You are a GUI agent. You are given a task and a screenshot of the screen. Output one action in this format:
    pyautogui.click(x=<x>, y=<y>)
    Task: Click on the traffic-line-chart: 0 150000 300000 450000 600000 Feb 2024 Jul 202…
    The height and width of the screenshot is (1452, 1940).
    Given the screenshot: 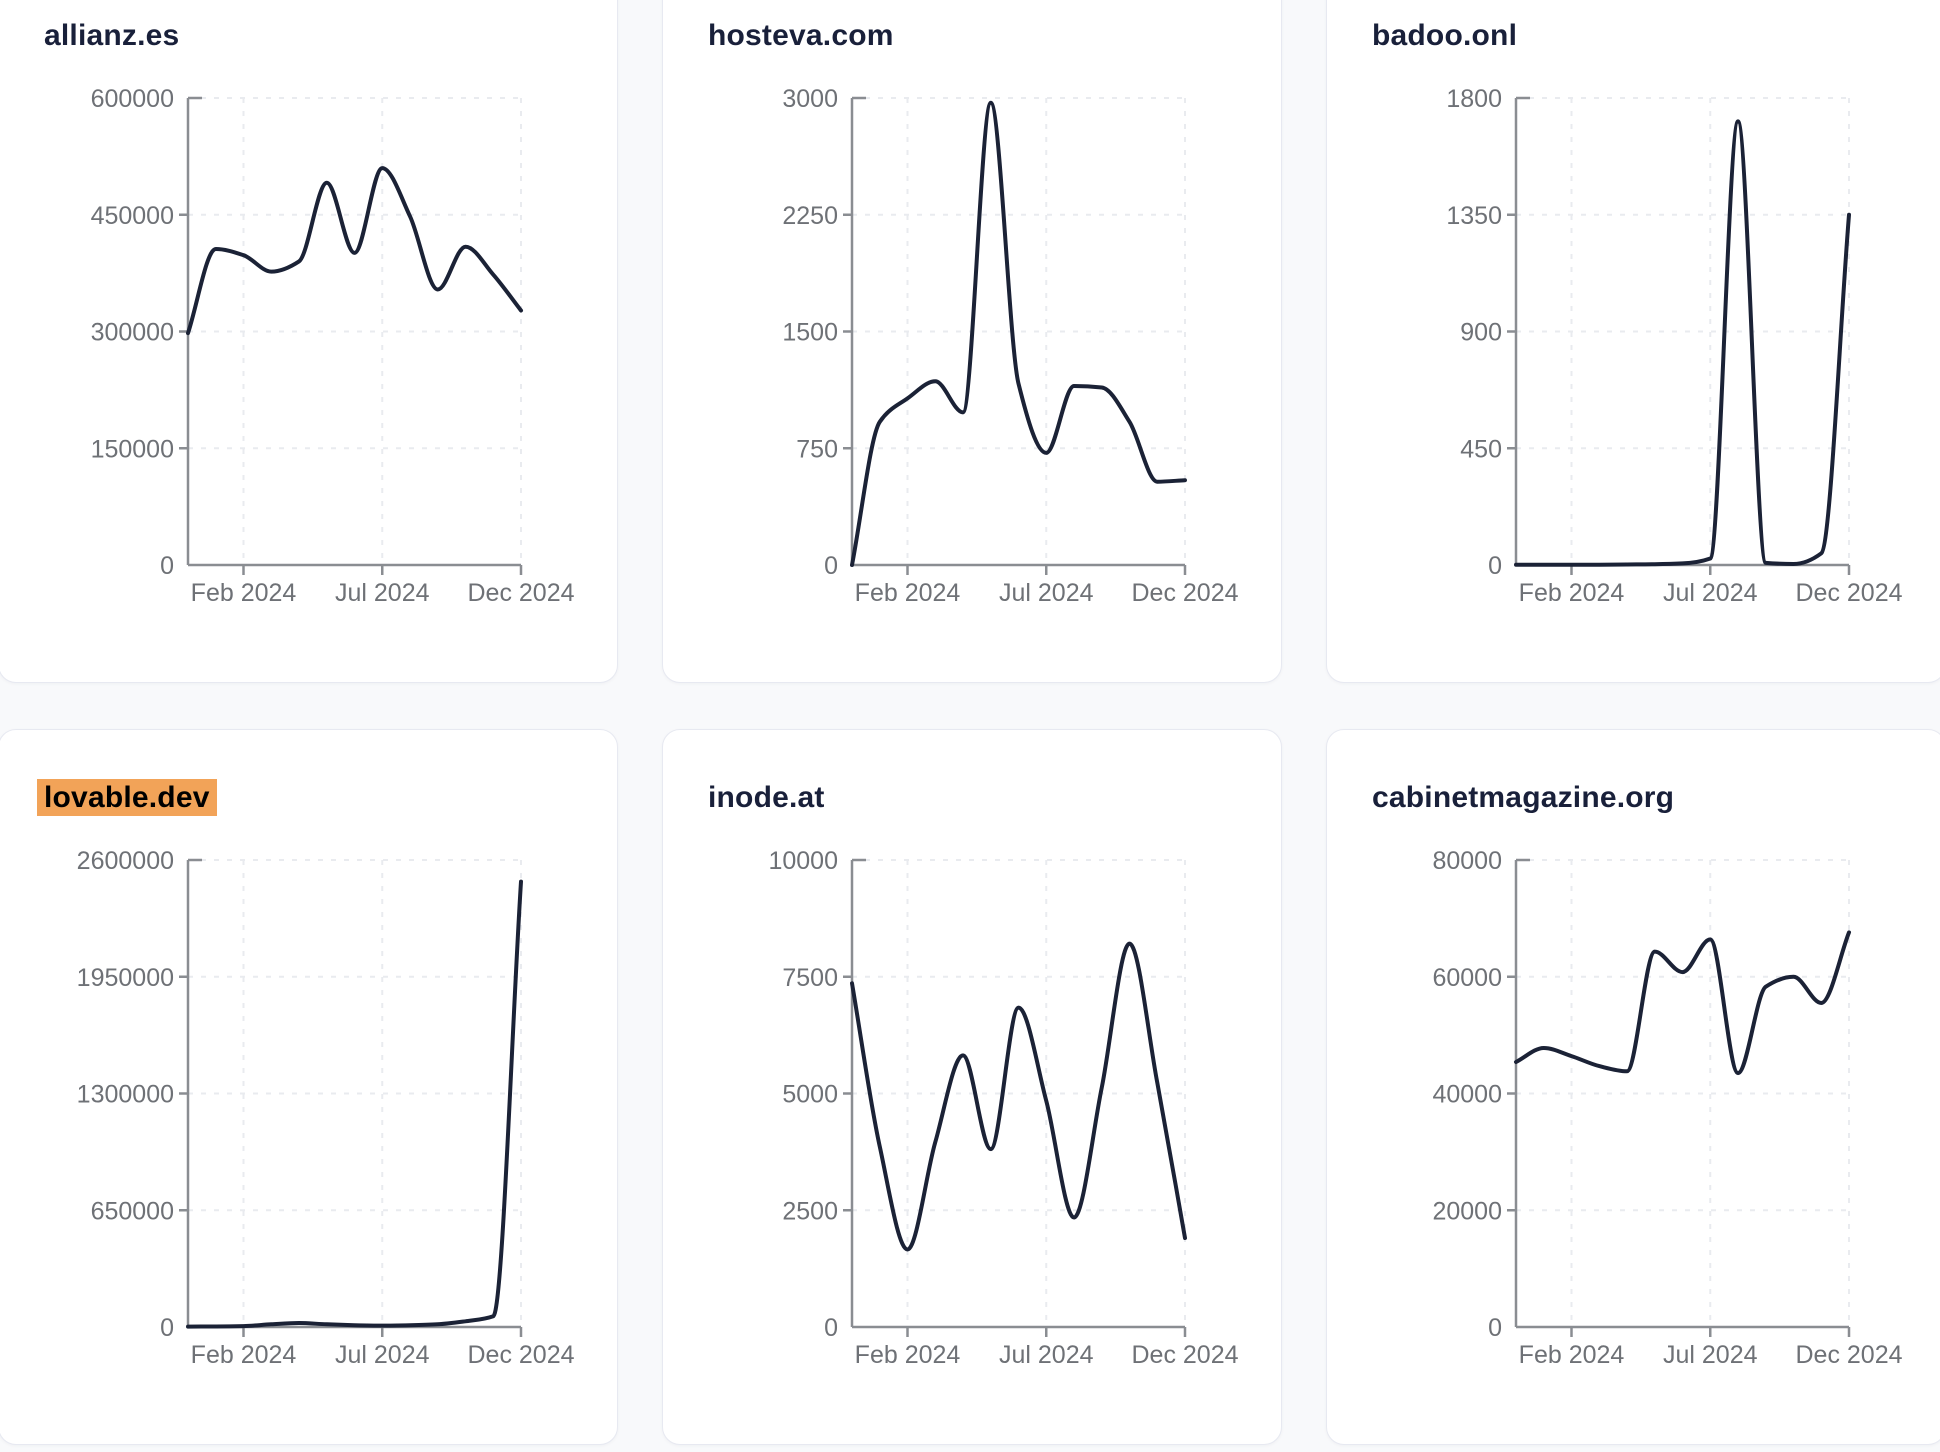 What is the action you would take?
    pyautogui.click(x=333, y=346)
    